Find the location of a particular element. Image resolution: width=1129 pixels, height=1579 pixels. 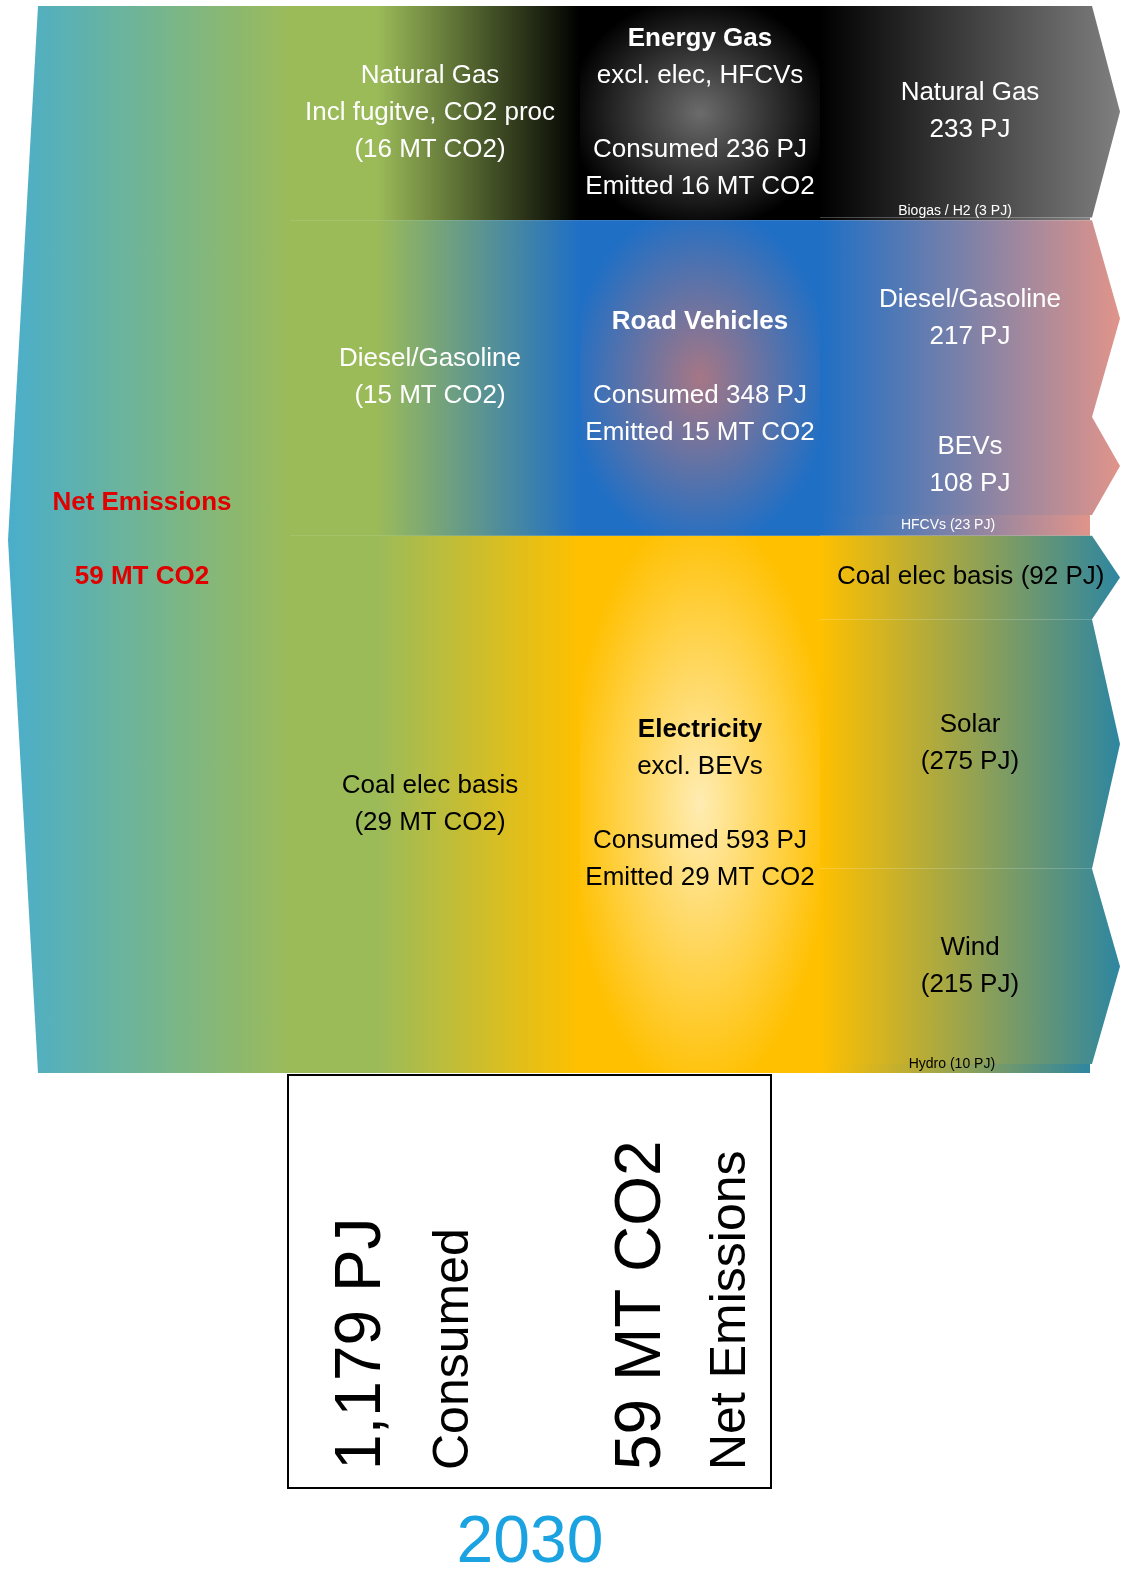

text: 1,179 PJ Consumed is located at coordinates (400, 1343).